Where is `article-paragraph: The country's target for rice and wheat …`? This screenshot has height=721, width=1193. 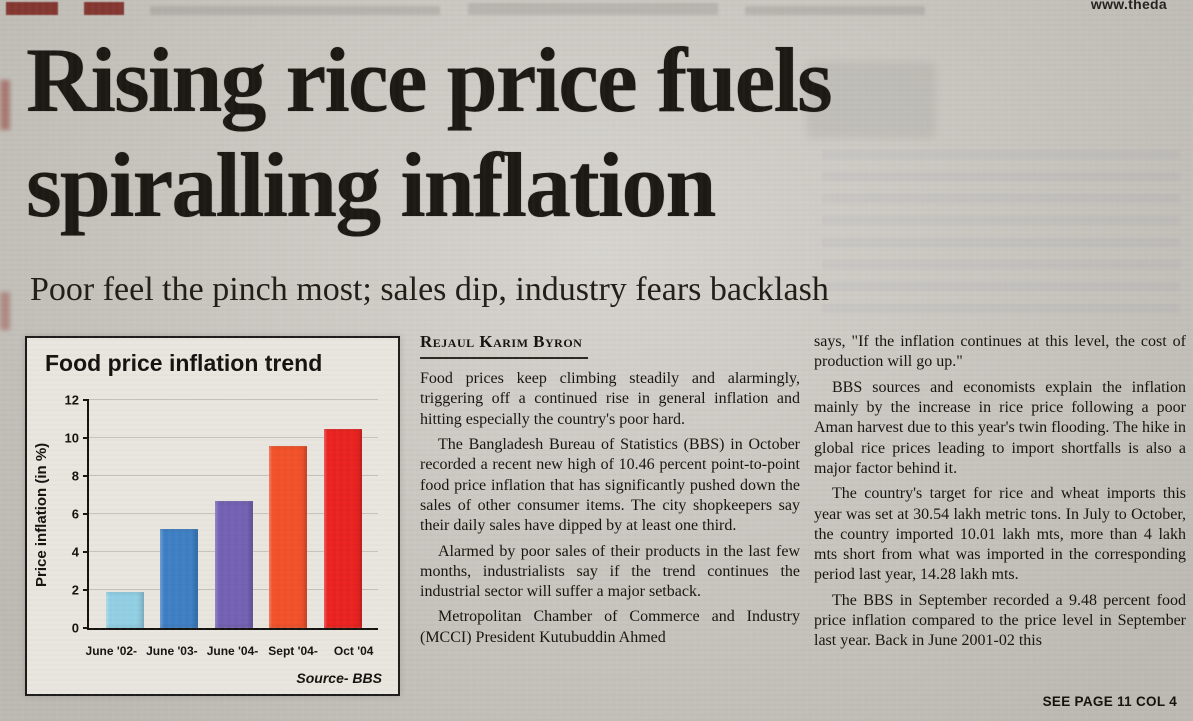
article-paragraph: The country's target for rice and wheat … is located at coordinates (1000, 534).